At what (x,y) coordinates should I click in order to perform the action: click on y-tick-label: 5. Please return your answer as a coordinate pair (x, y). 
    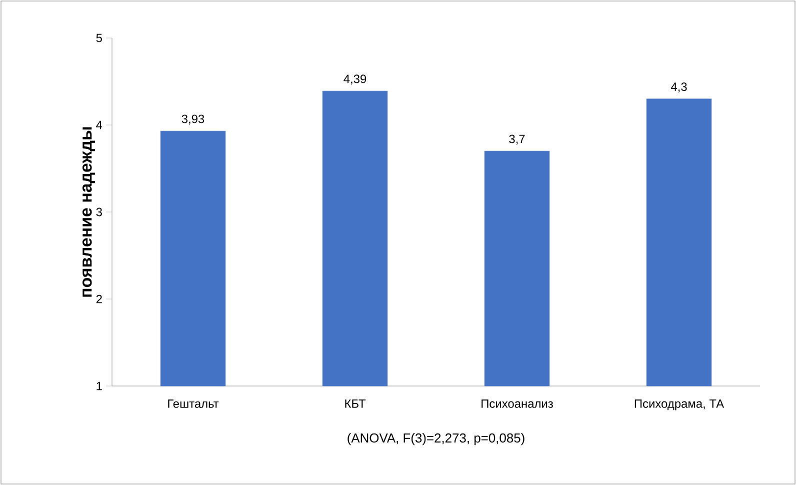
    Looking at the image, I should click on (99, 38).